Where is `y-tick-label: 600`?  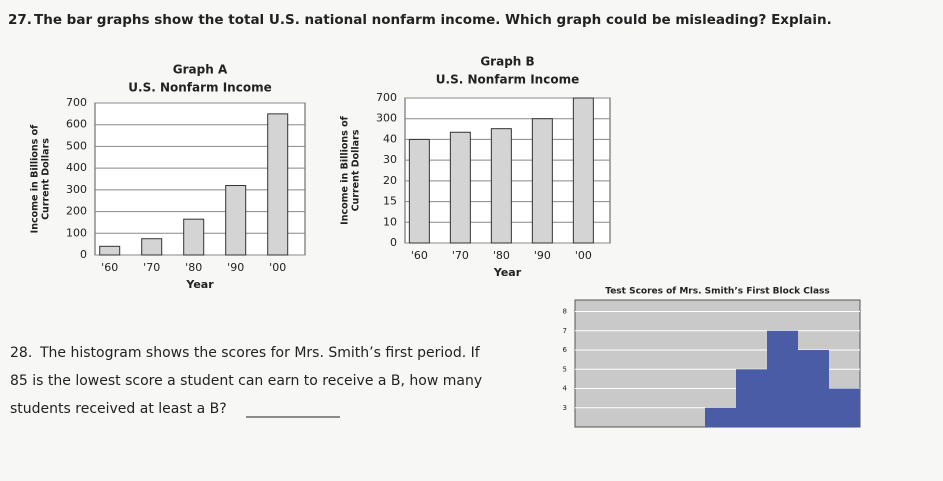 y-tick-label: 600 is located at coordinates (76, 124).